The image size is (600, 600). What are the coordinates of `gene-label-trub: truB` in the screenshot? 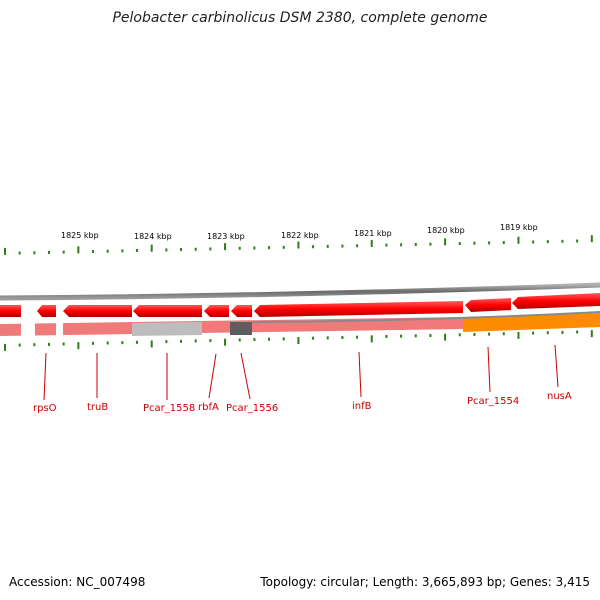 It's located at (97, 407).